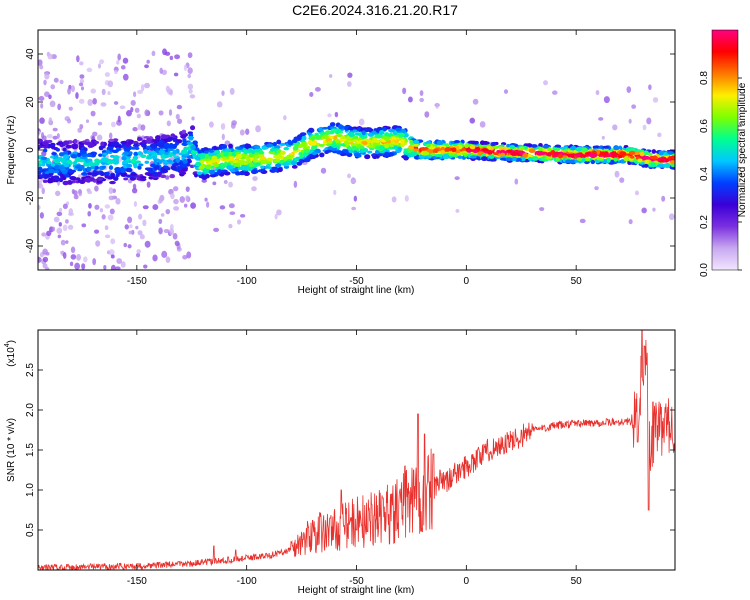  What do you see at coordinates (467, 281) in the screenshot?
I see `heatmap-x-tick-label: 0` at bounding box center [467, 281].